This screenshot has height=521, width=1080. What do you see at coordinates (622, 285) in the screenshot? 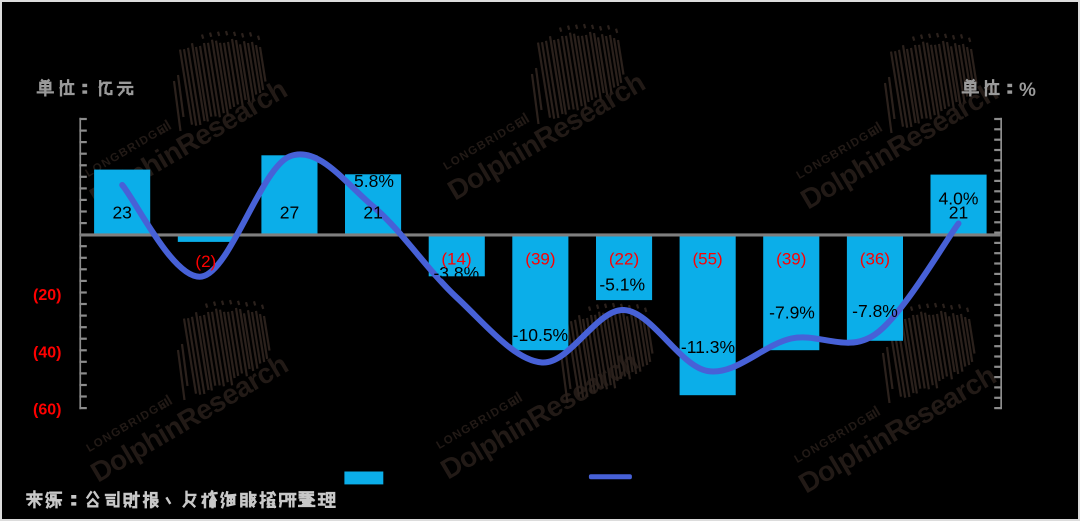
I see `svg-text: -5.1%` at bounding box center [622, 285].